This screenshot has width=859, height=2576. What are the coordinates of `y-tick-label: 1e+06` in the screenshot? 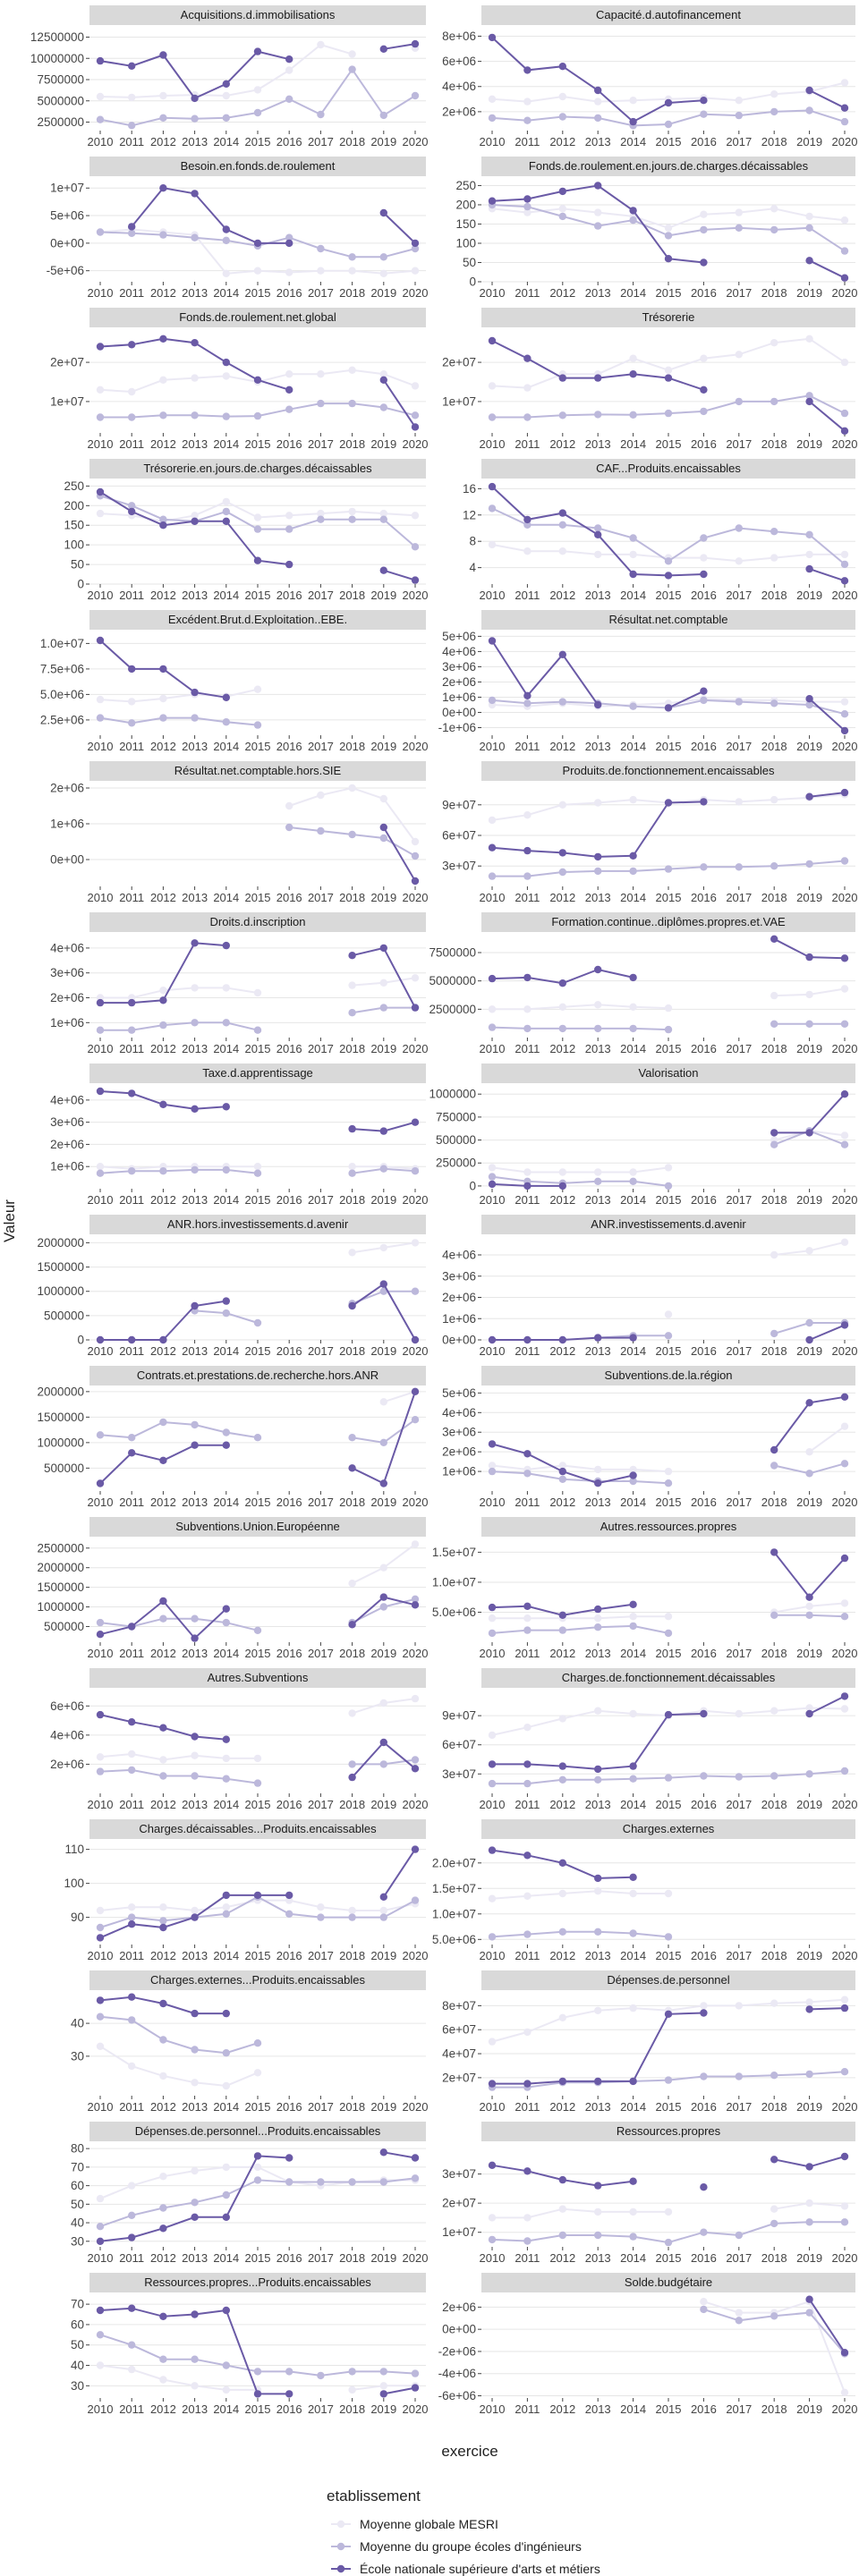 It's located at (67, 1167).